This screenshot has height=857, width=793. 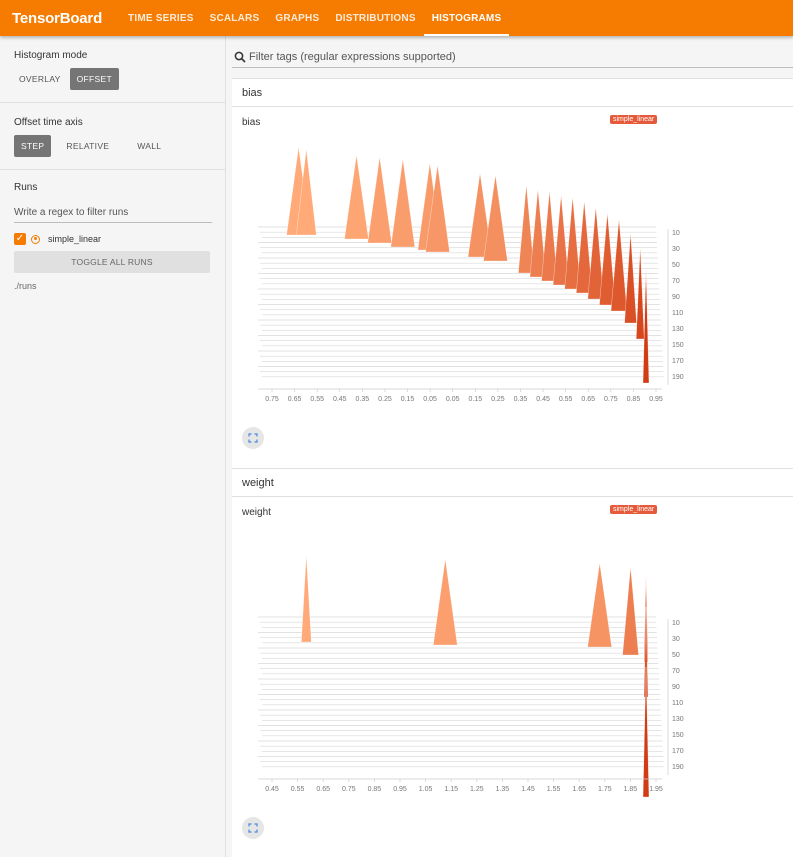 What do you see at coordinates (605, 789) in the screenshot?
I see `x-tick-label: 1.75` at bounding box center [605, 789].